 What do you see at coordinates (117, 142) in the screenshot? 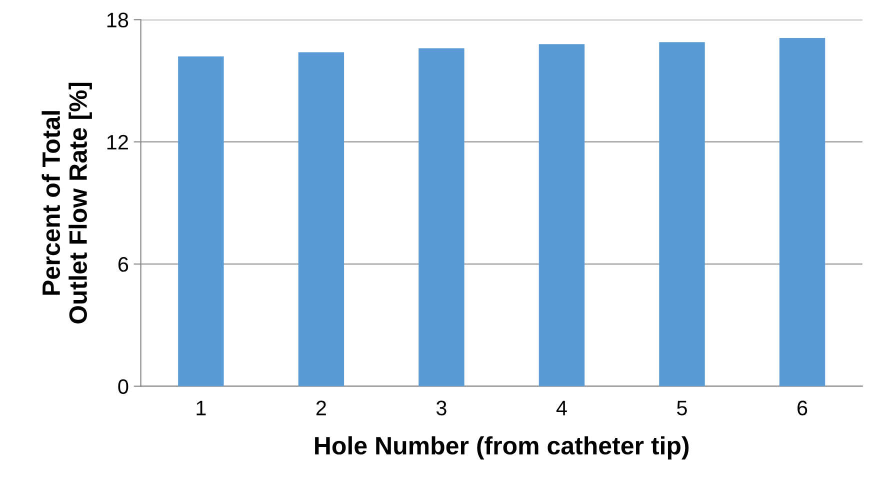
I see `y-tick-label: 12` at bounding box center [117, 142].